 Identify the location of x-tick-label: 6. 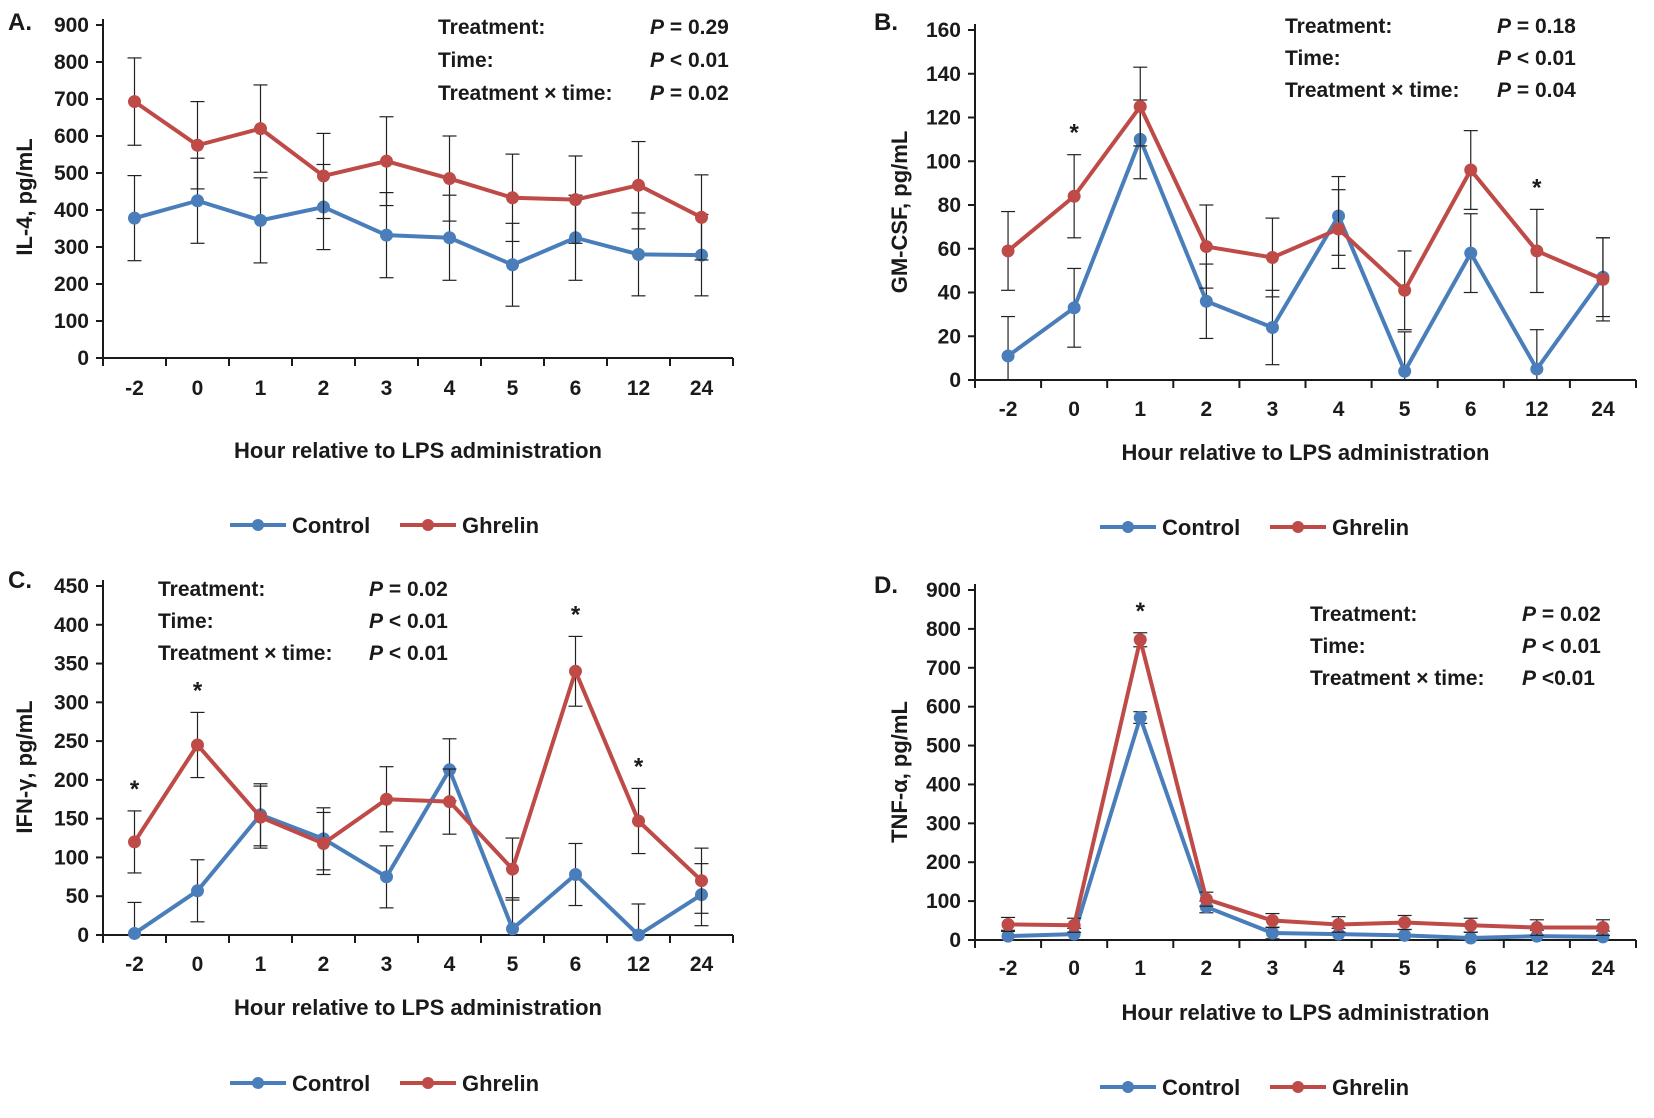
(1471, 968).